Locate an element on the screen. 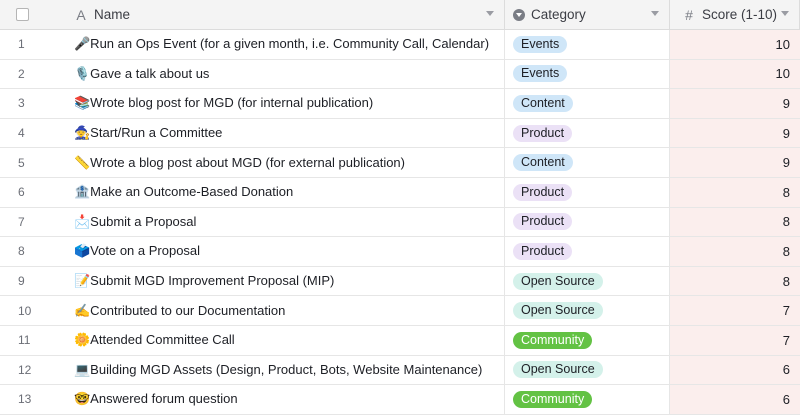  row-number-cell: 7 is located at coordinates (31, 222).